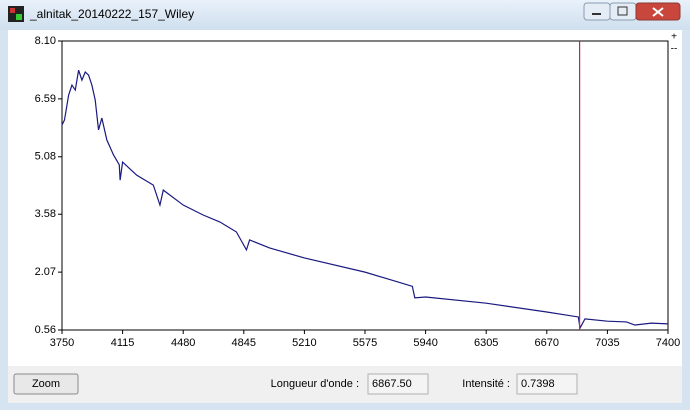 The height and width of the screenshot is (415, 690). I want to click on zoom-button, so click(46, 384).